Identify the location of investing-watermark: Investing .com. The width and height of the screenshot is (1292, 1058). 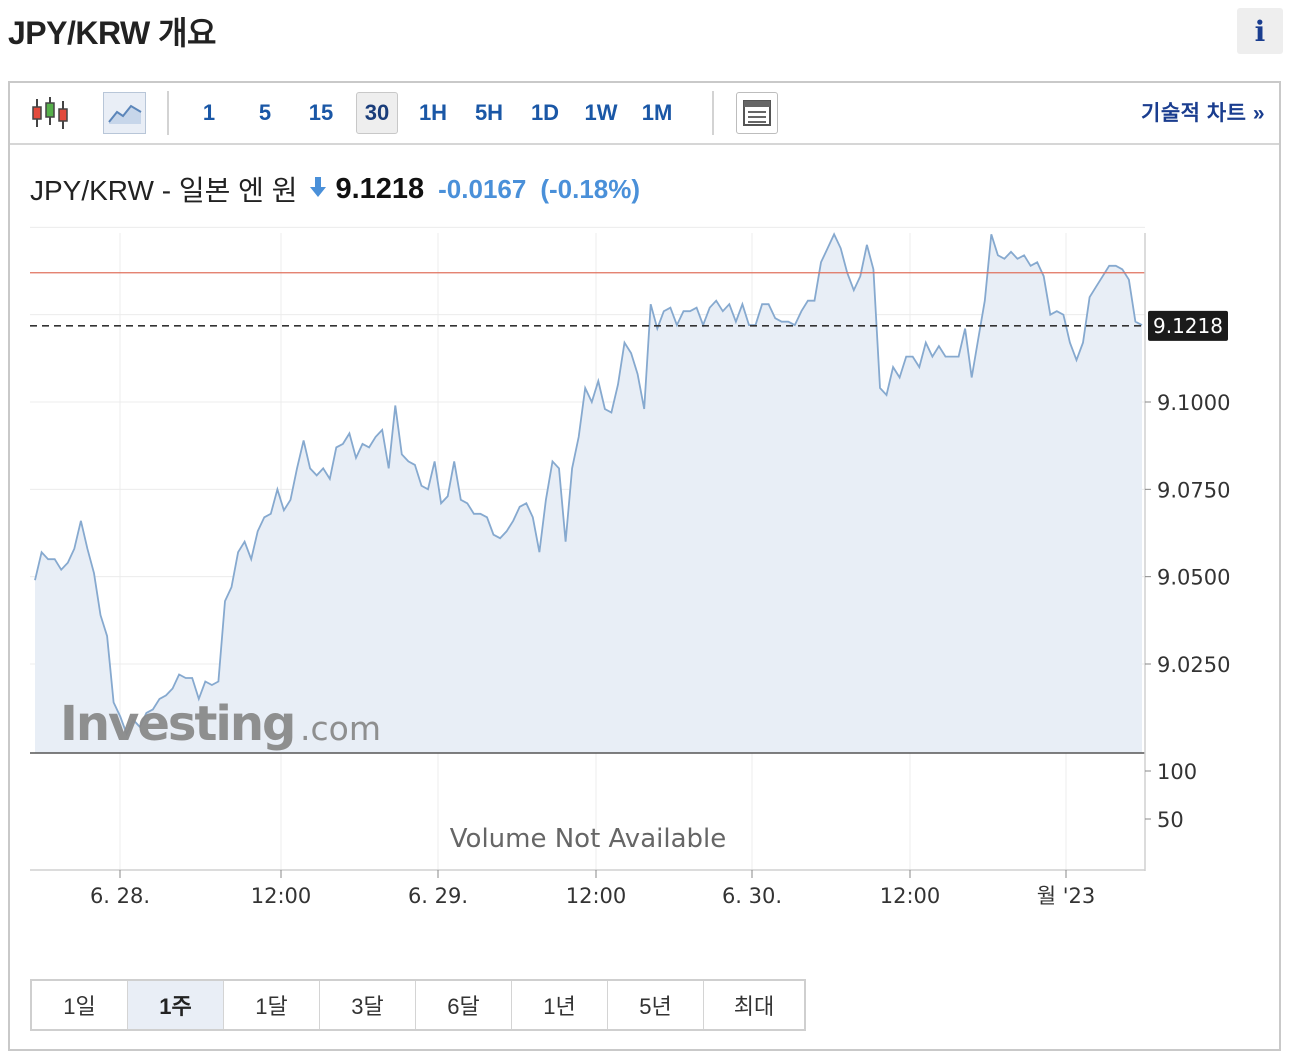
(220, 724).